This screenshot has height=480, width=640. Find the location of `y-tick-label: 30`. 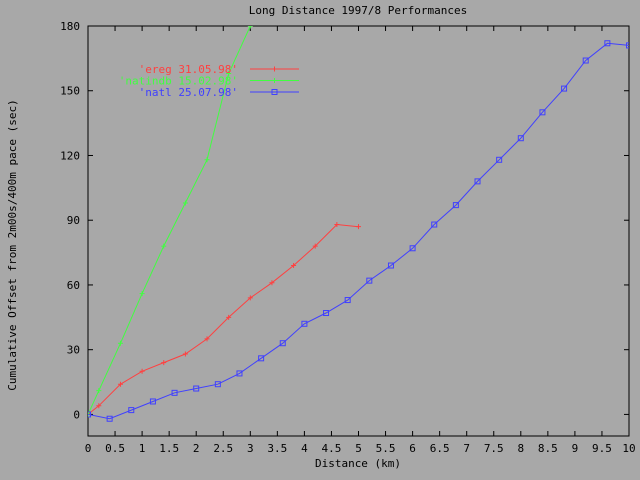

y-tick-label: 30 is located at coordinates (73, 350).